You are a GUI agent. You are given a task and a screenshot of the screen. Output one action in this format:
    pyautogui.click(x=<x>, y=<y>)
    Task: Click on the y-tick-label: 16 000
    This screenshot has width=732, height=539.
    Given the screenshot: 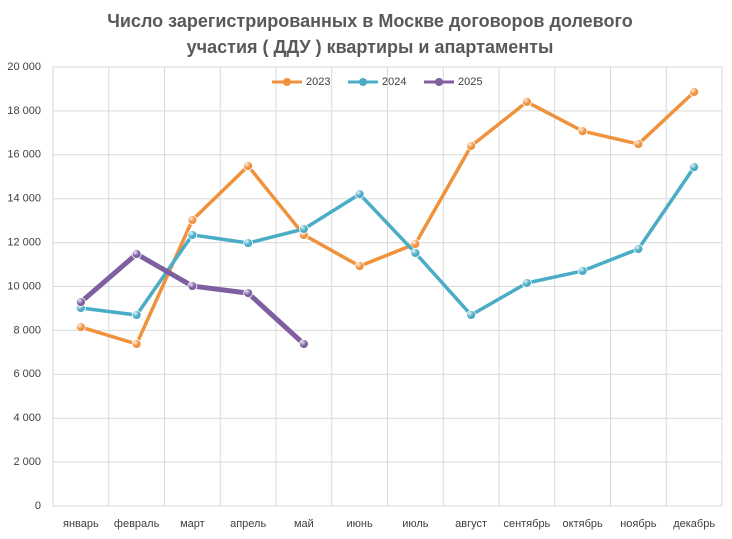 What is the action you would take?
    pyautogui.click(x=24, y=155)
    